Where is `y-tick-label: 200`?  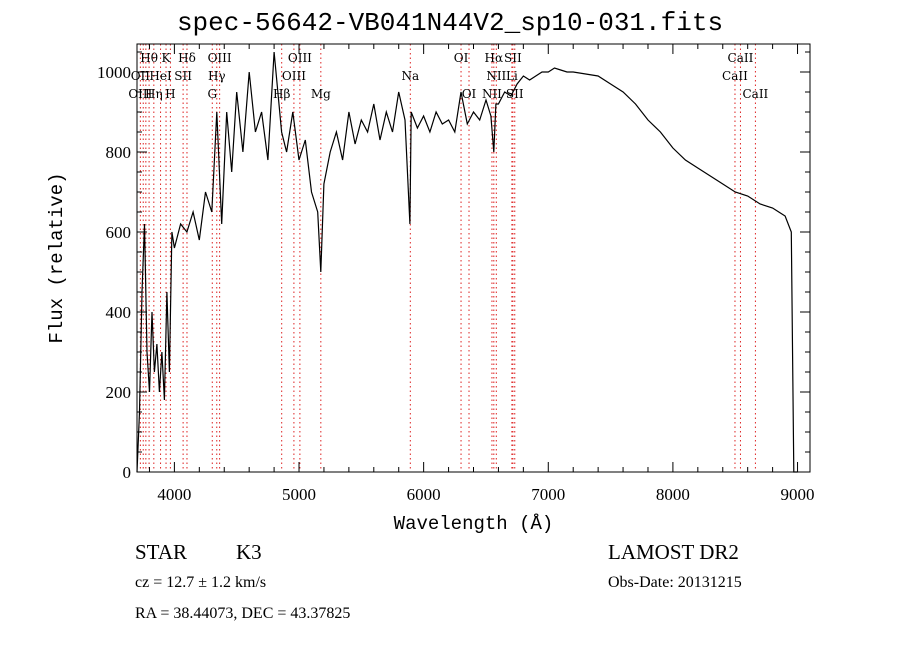 y-tick-label: 200 is located at coordinates (119, 392).